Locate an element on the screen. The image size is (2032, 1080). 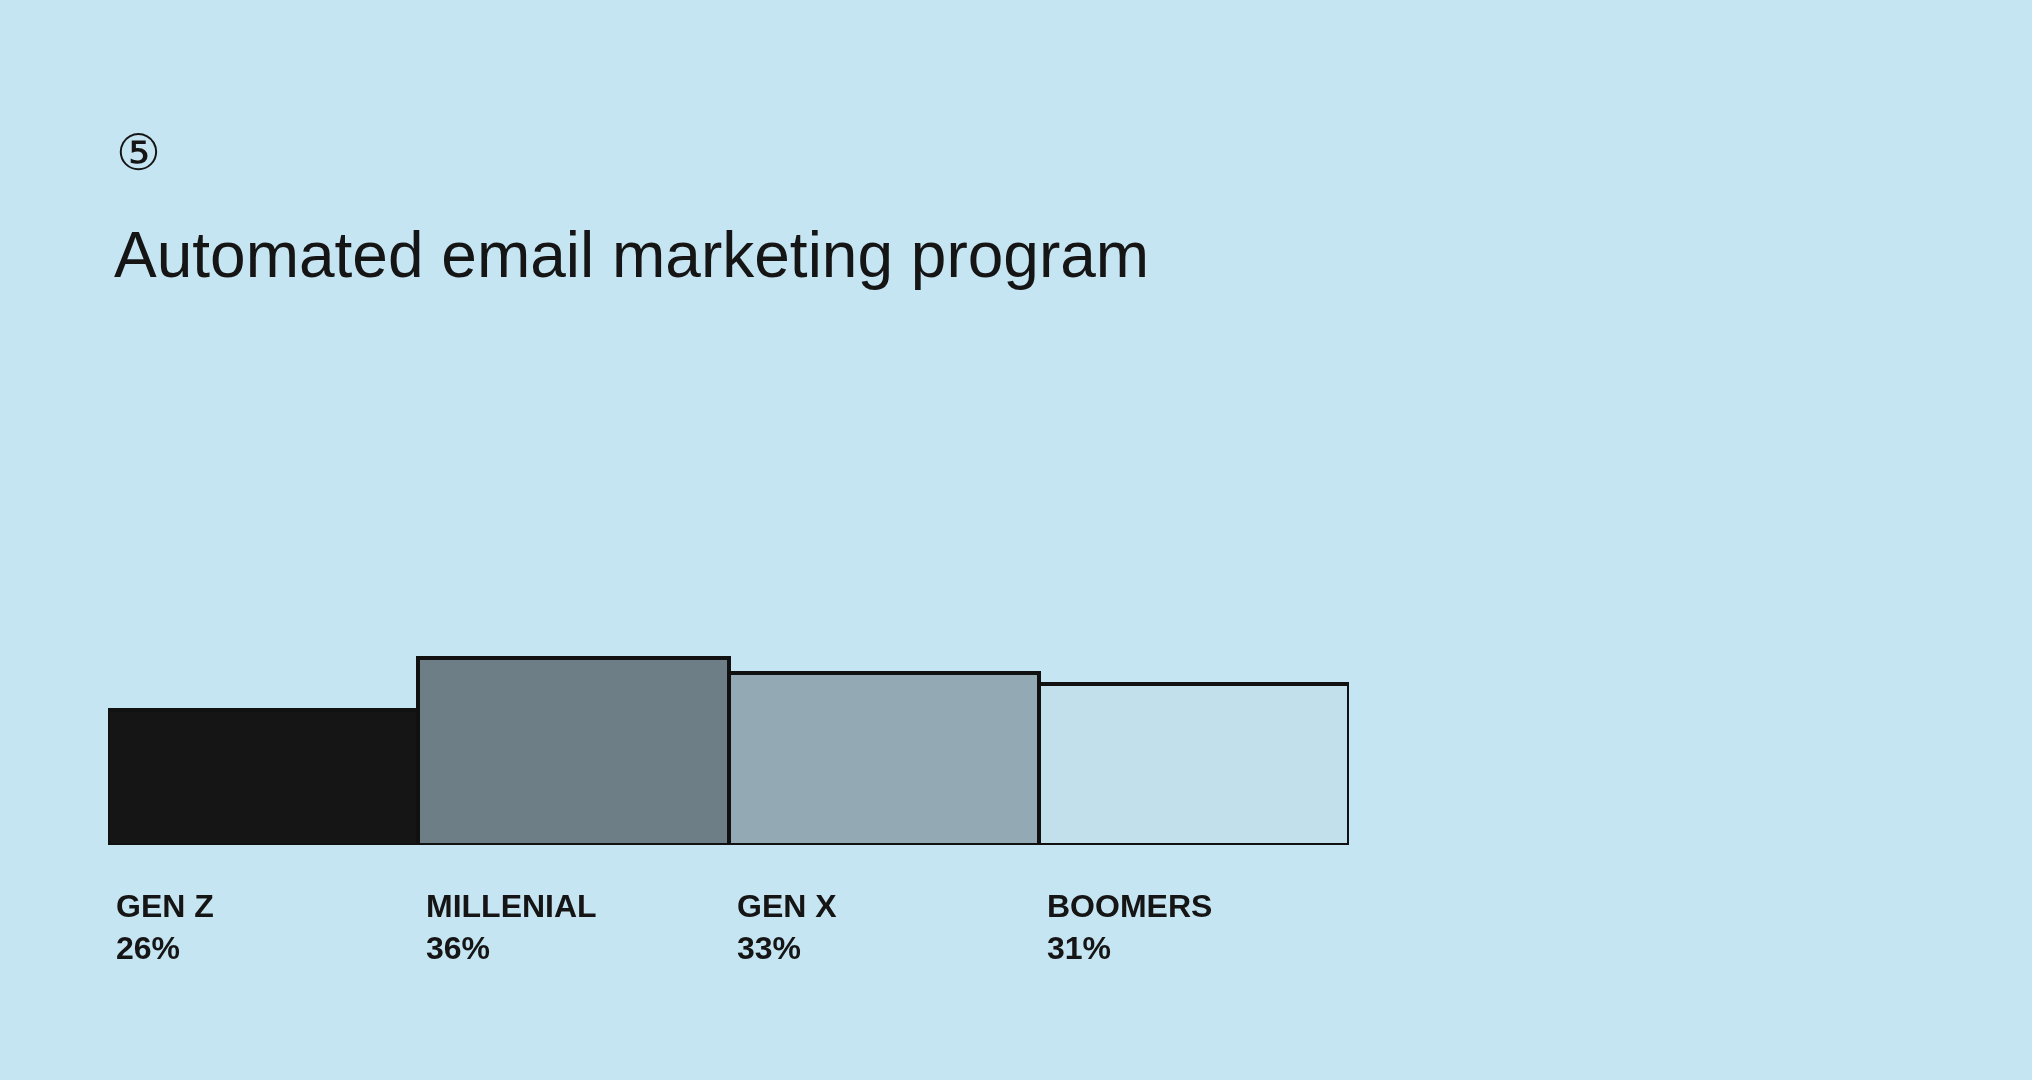
x-tick-label: GEN X is located at coordinates (787, 906).